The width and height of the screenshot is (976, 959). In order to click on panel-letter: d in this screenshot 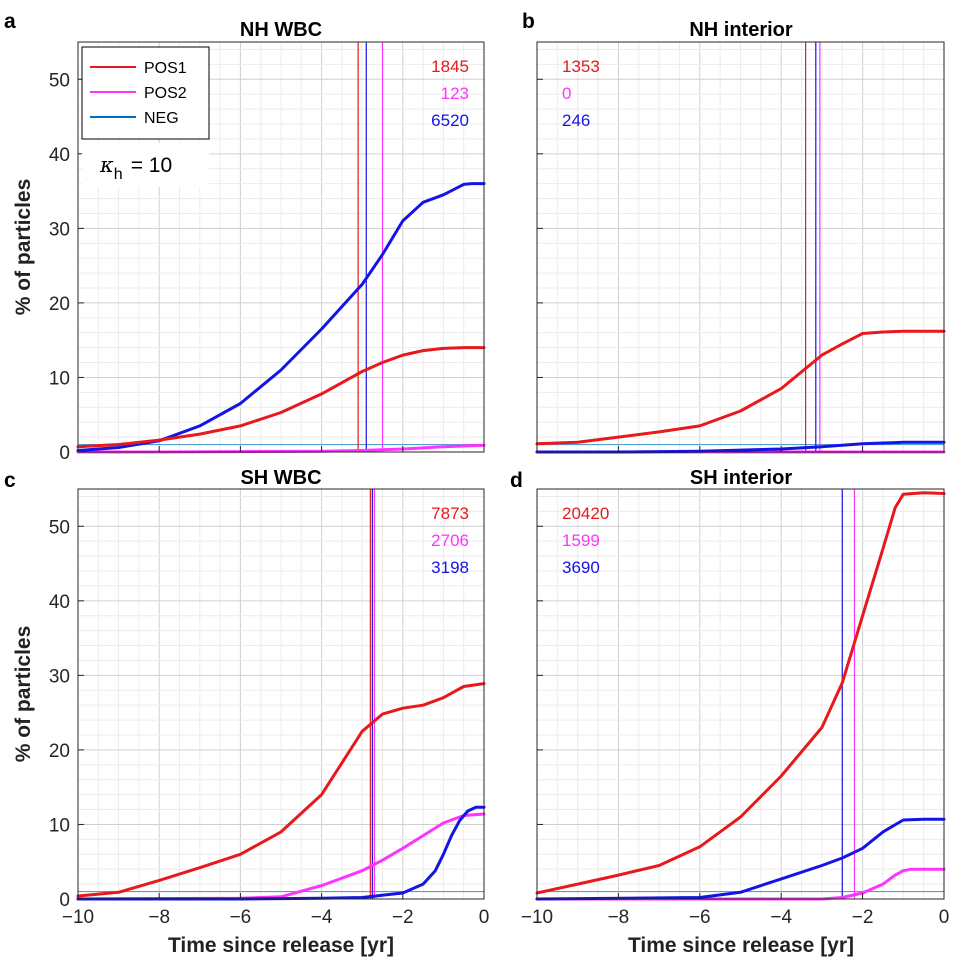, I will do `click(516, 480)`.